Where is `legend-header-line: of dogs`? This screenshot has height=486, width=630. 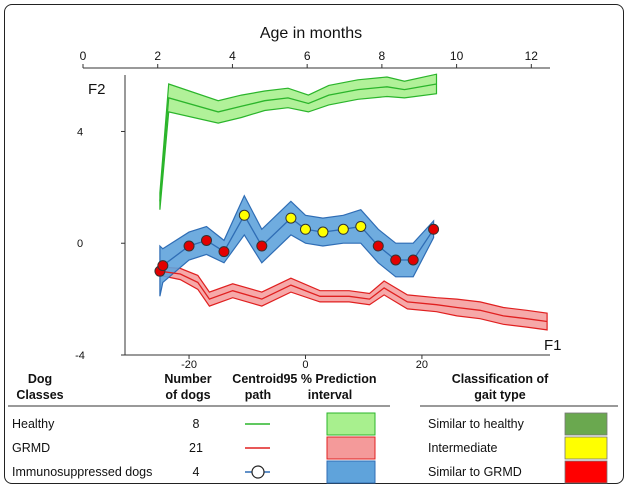 legend-header-line: of dogs is located at coordinates (187, 395).